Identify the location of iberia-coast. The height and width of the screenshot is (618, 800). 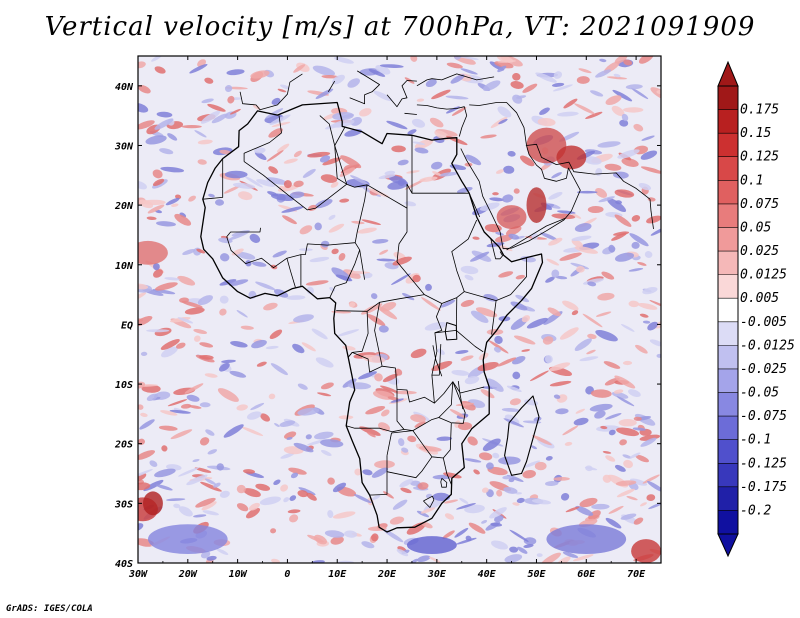
(271, 92).